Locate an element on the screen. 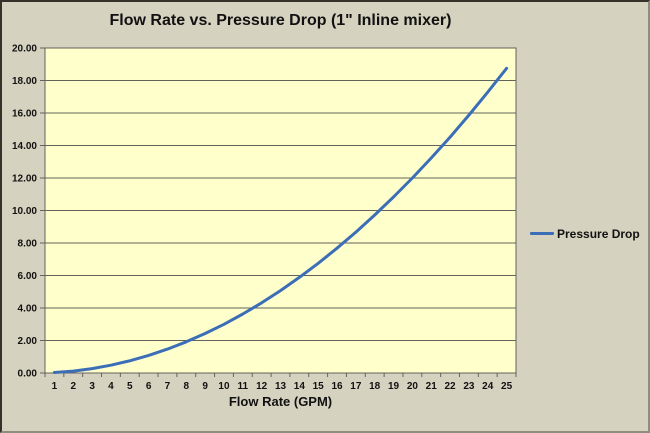 This screenshot has width=650, height=433. x-axis-title: Flow Rate (GPM) is located at coordinates (280, 401).